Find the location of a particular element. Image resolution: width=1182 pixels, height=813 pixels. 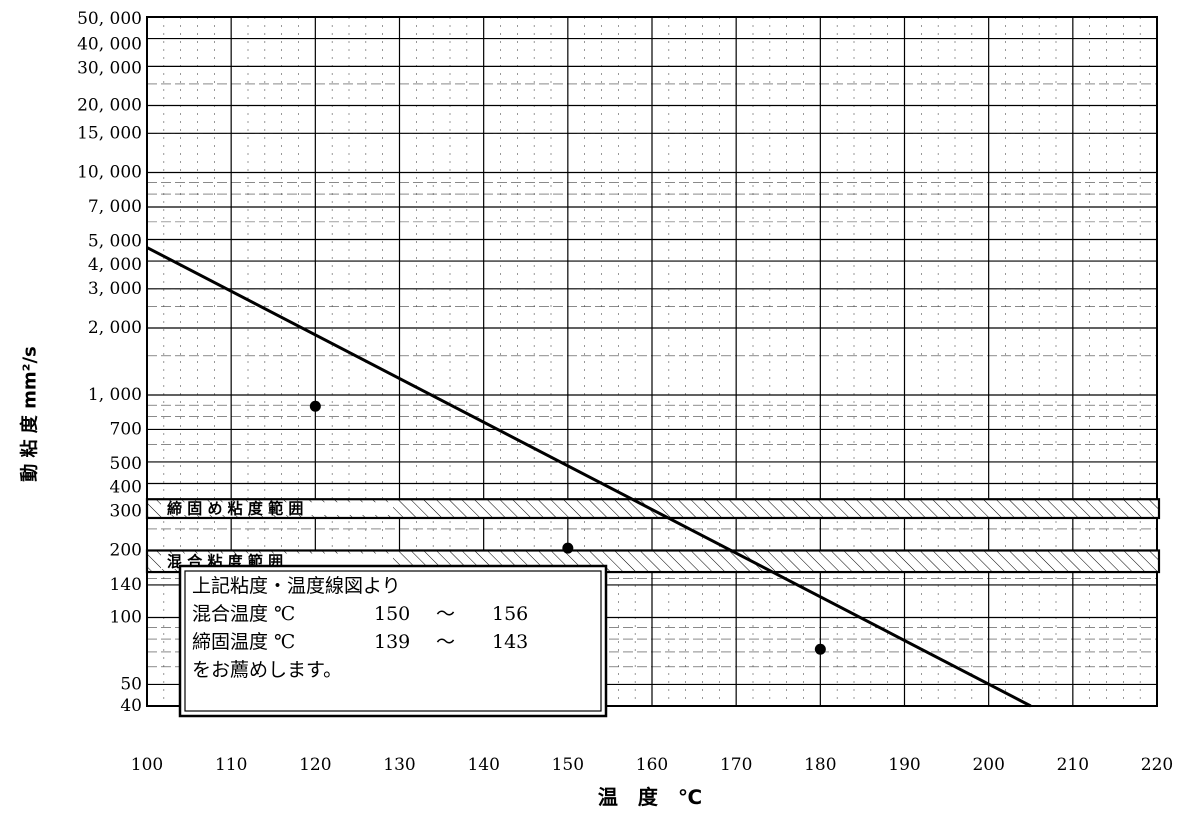

x-axis-label: 温 度 ℃ is located at coordinates (650, 797).